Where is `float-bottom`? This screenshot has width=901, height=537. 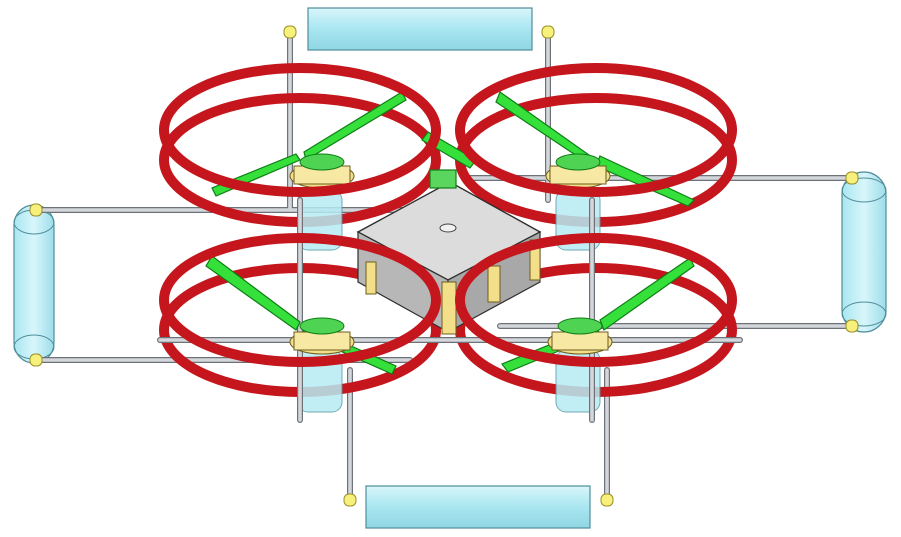 float-bottom is located at coordinates (478, 507).